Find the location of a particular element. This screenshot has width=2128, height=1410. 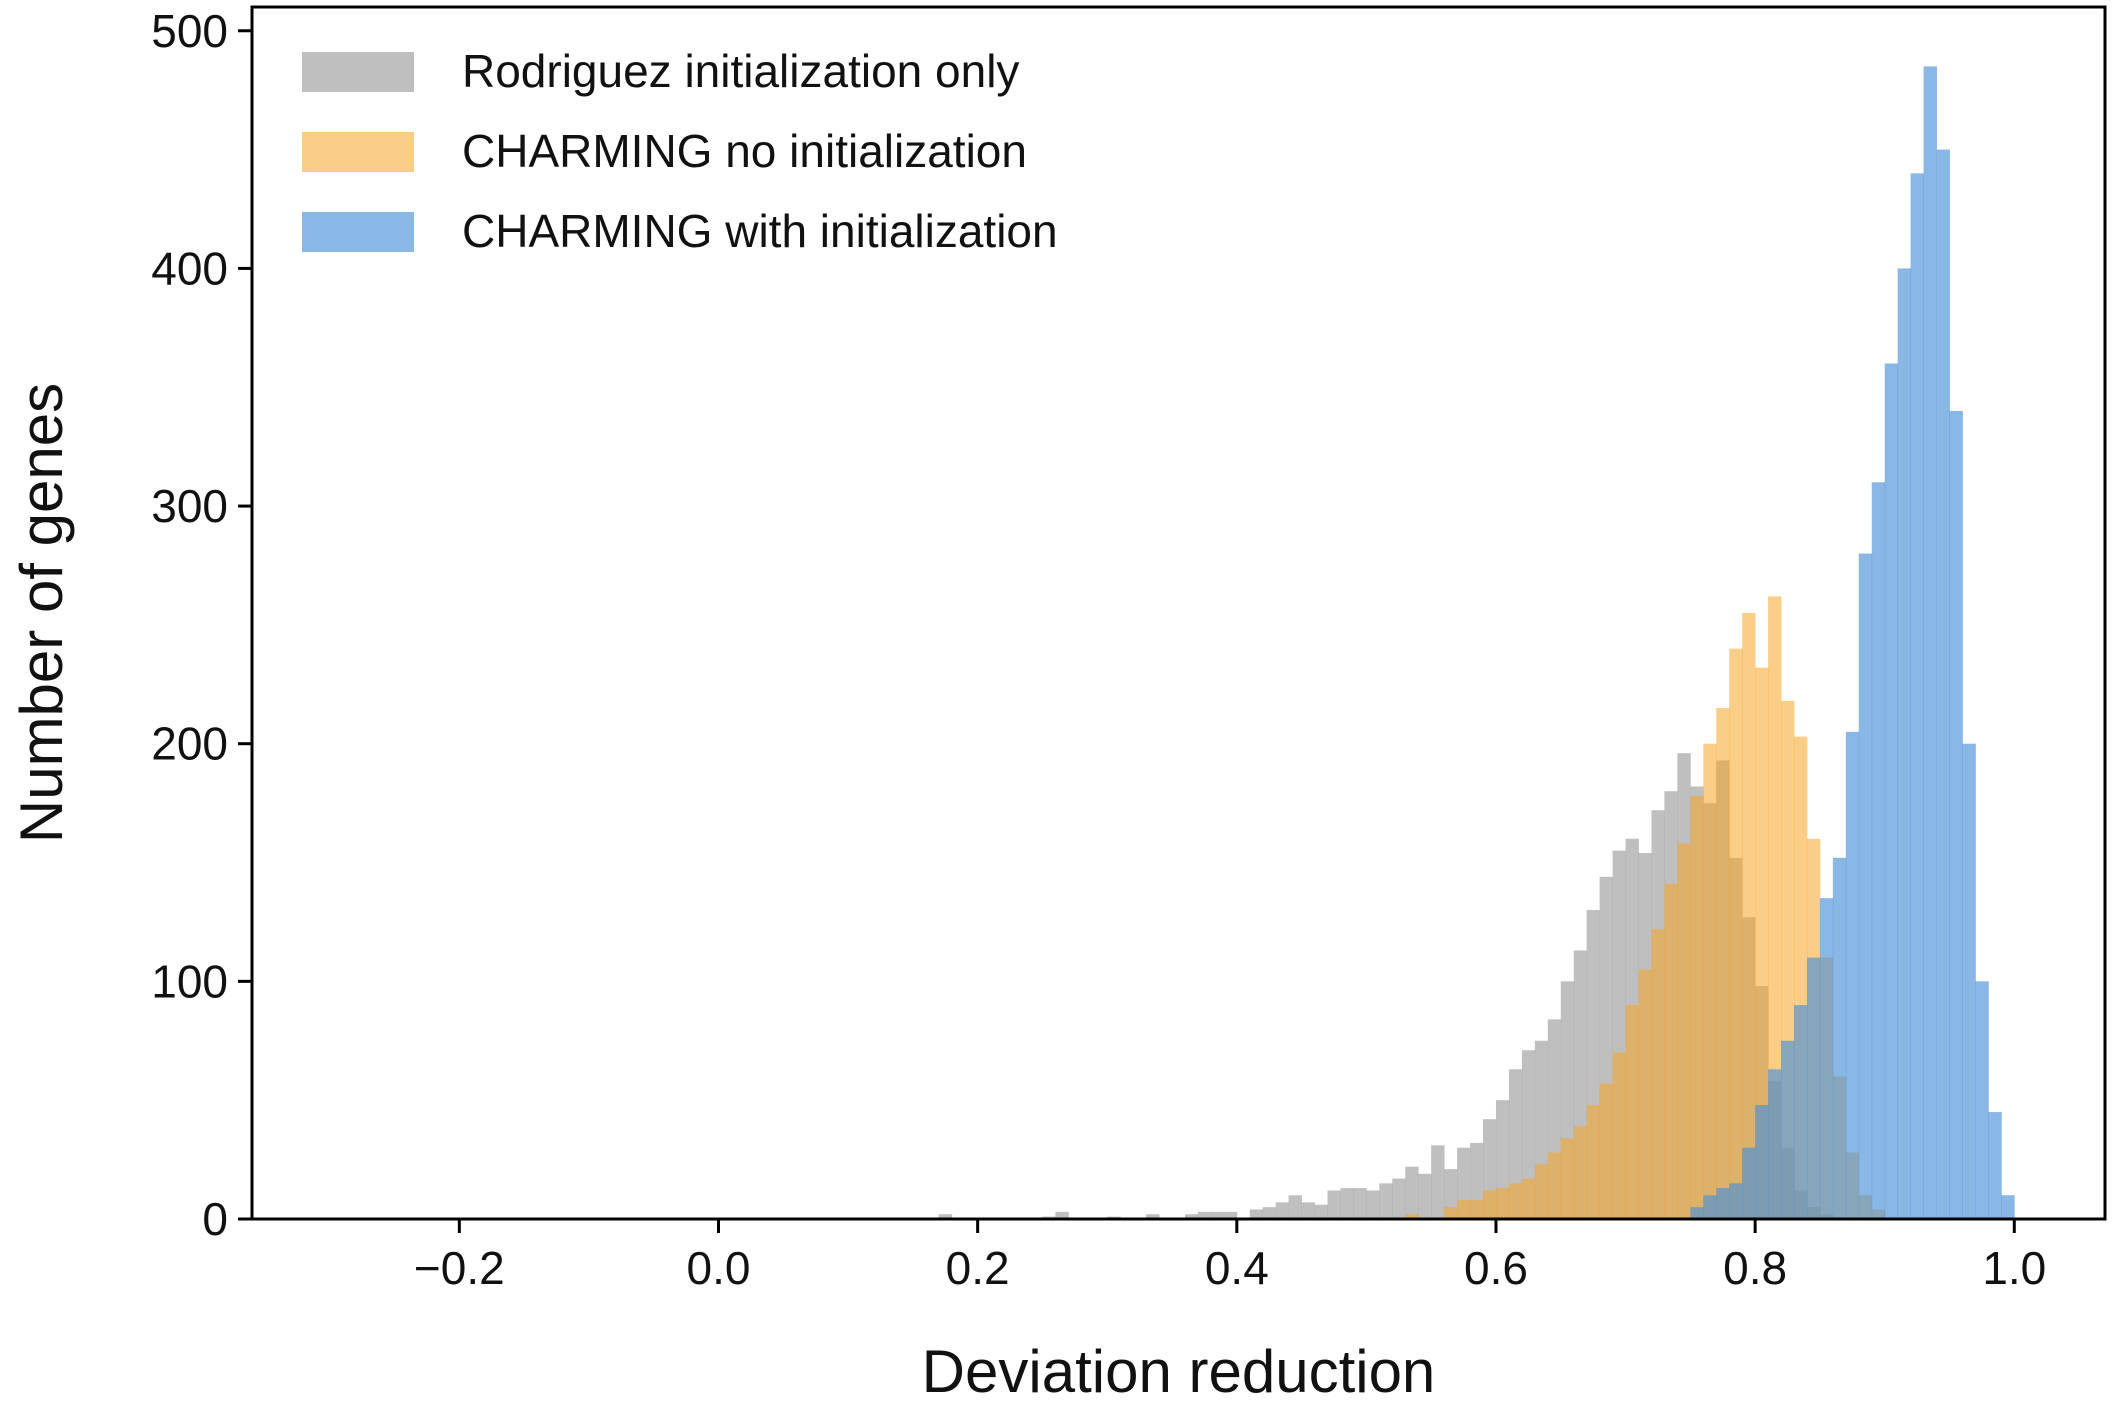

x-tick-label: 0.0 is located at coordinates (719, 1268).